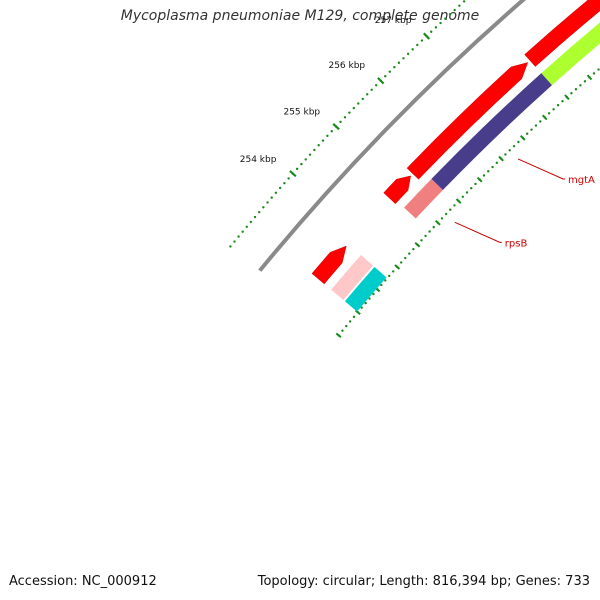 The height and width of the screenshot is (600, 600). Describe the element at coordinates (524, 203) in the screenshot. I see `gene-labels-layer: rpsBmgtAsecAuvrBMPN212` at that location.